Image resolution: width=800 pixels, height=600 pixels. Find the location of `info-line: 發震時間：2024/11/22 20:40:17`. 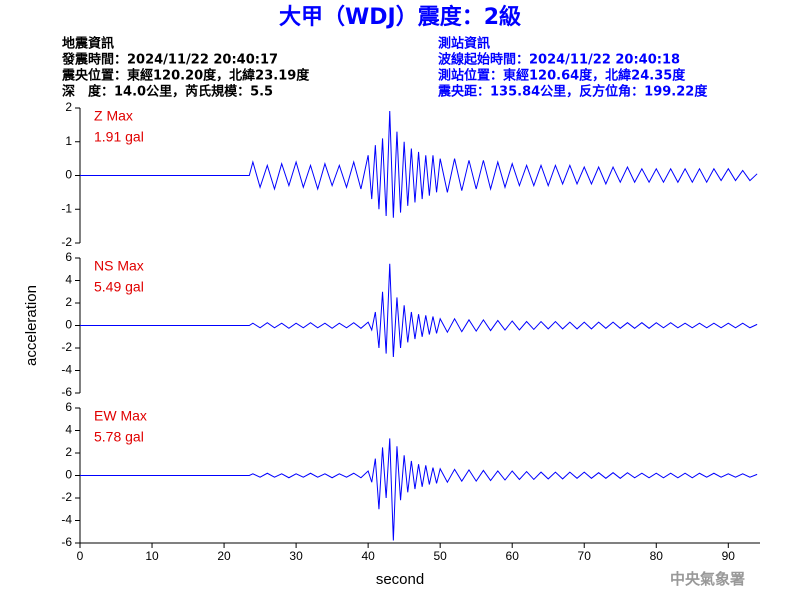

info-line: 發震時間：2024/11/22 20:40:17 is located at coordinates (169, 60).